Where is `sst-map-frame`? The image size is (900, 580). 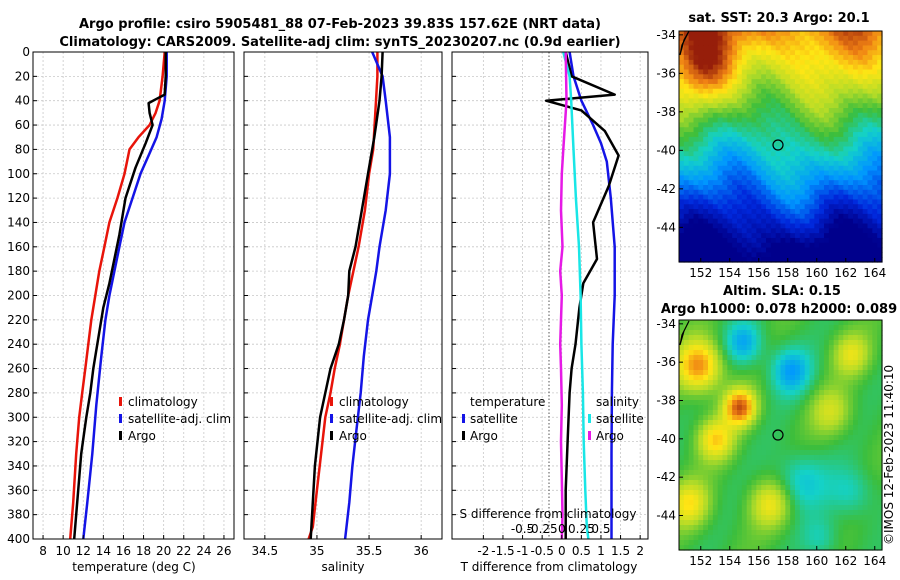
sst-map-frame is located at coordinates (780, 146).